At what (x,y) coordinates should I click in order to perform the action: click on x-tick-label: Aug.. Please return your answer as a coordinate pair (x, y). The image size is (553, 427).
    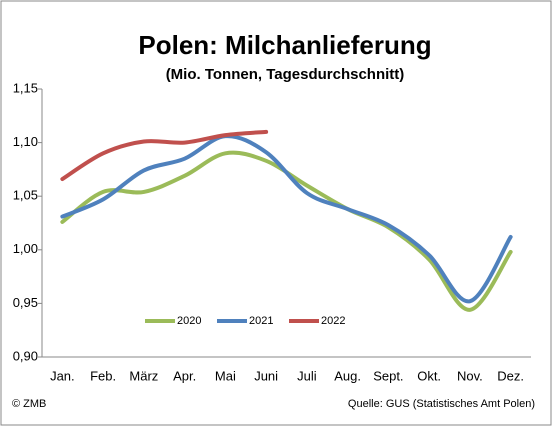
    Looking at the image, I should click on (347, 375).